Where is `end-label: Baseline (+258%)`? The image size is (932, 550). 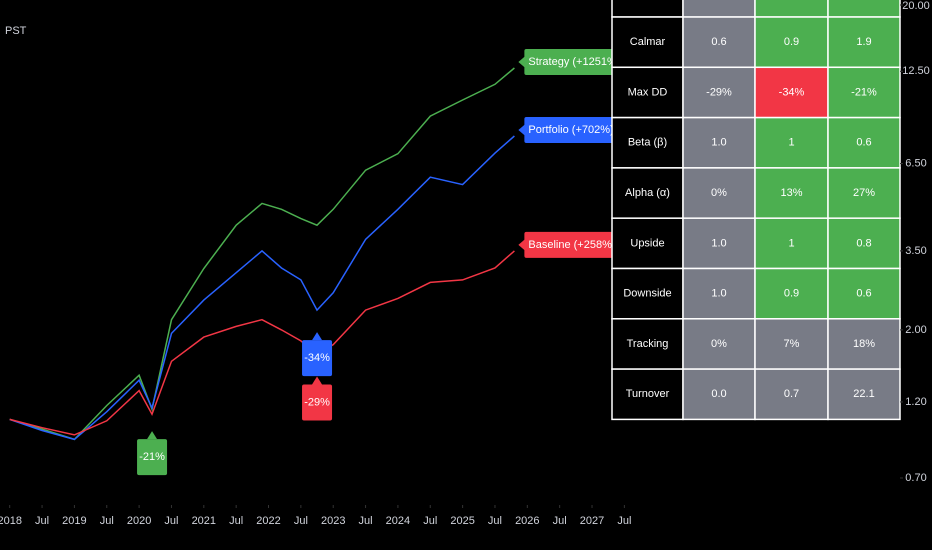 end-label: Baseline (+258%) is located at coordinates (571, 245).